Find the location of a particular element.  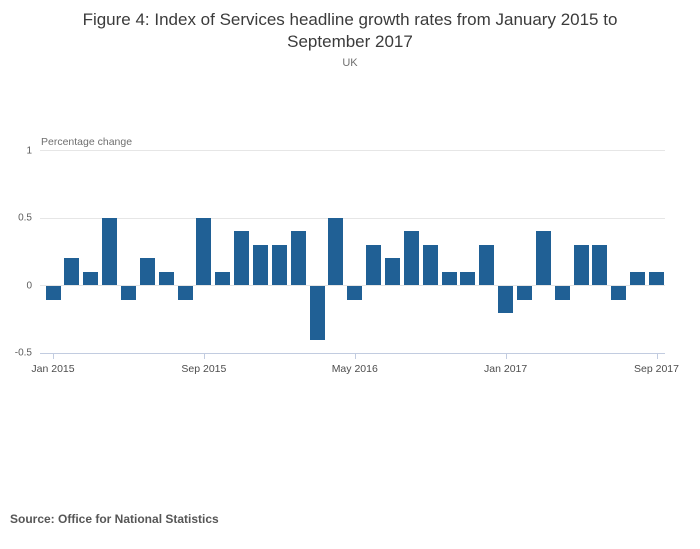

x-tick-label: Sep 2015 is located at coordinates (204, 368).